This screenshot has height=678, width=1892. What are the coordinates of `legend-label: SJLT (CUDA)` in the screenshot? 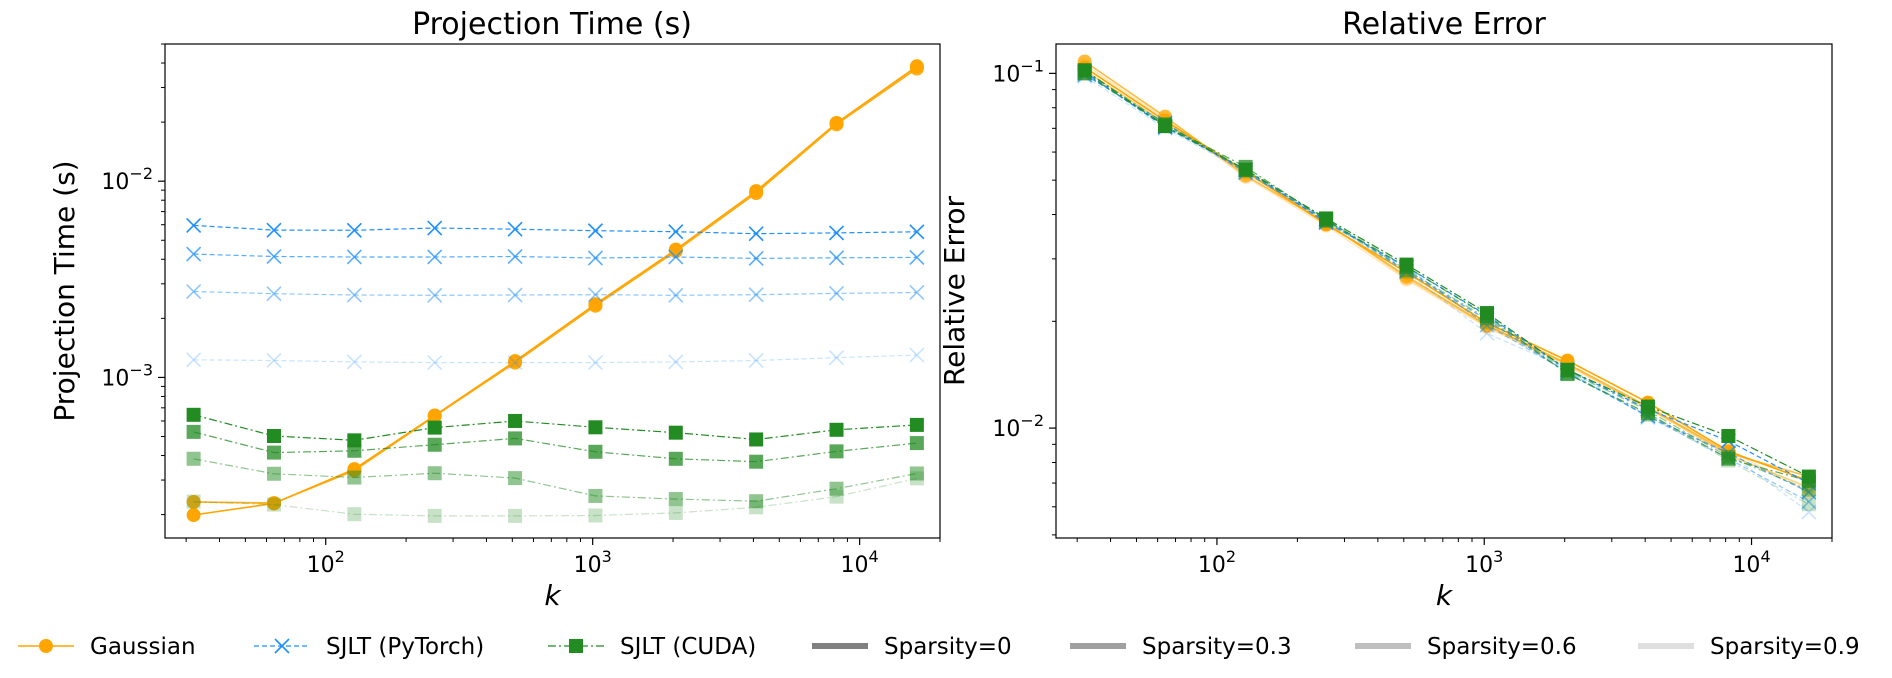 It's located at (688, 647).